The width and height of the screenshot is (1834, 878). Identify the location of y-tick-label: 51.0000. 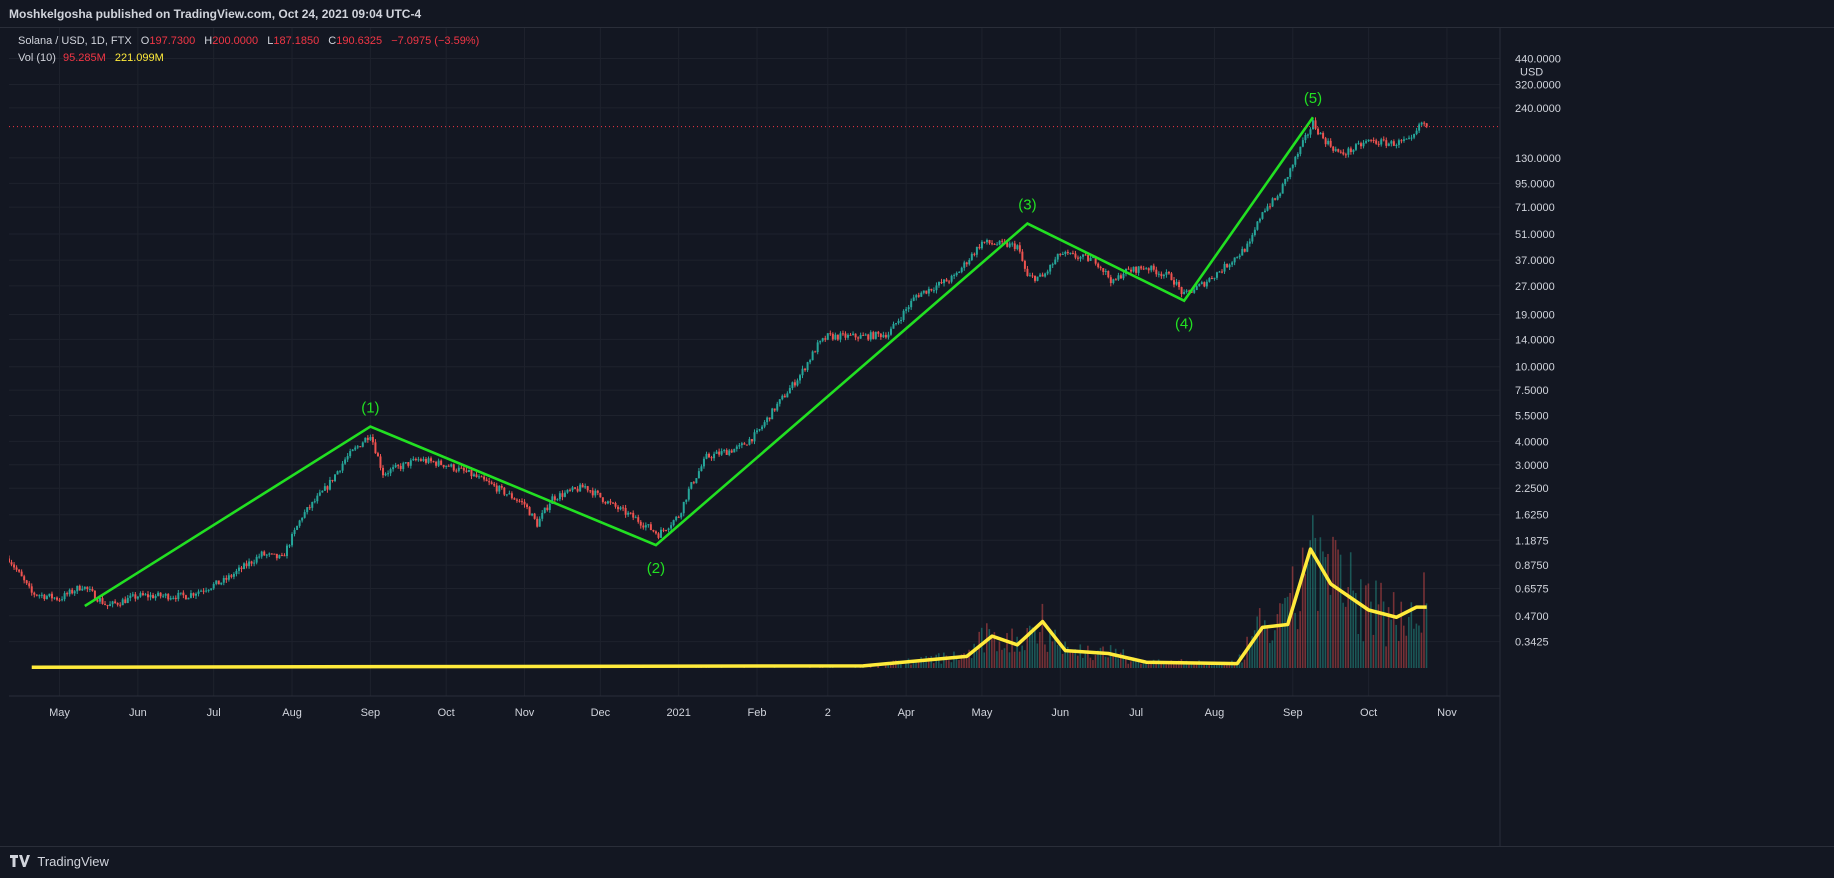
(1535, 235).